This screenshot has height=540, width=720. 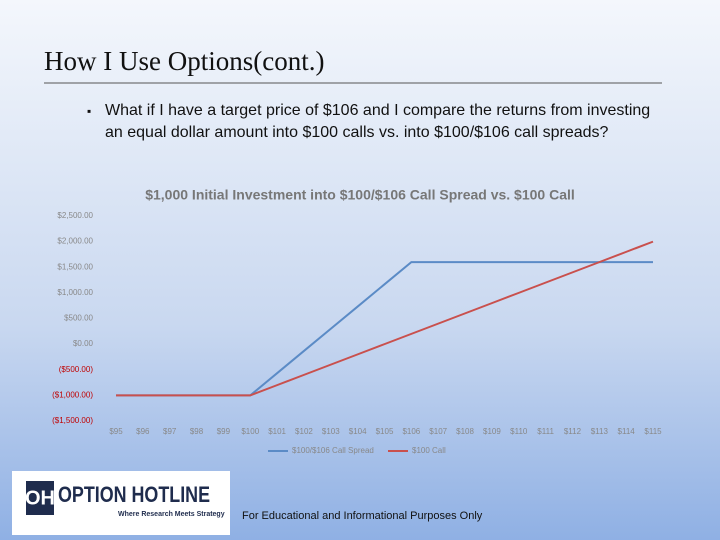 What do you see at coordinates (171, 514) in the screenshot?
I see `logo-tagline: Where Research Meets Strategy` at bounding box center [171, 514].